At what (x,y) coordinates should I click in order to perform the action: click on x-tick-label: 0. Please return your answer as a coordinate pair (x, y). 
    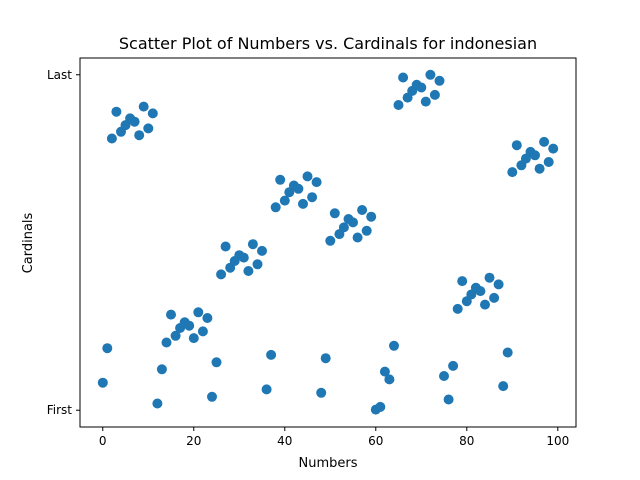
    Looking at the image, I should click on (103, 441).